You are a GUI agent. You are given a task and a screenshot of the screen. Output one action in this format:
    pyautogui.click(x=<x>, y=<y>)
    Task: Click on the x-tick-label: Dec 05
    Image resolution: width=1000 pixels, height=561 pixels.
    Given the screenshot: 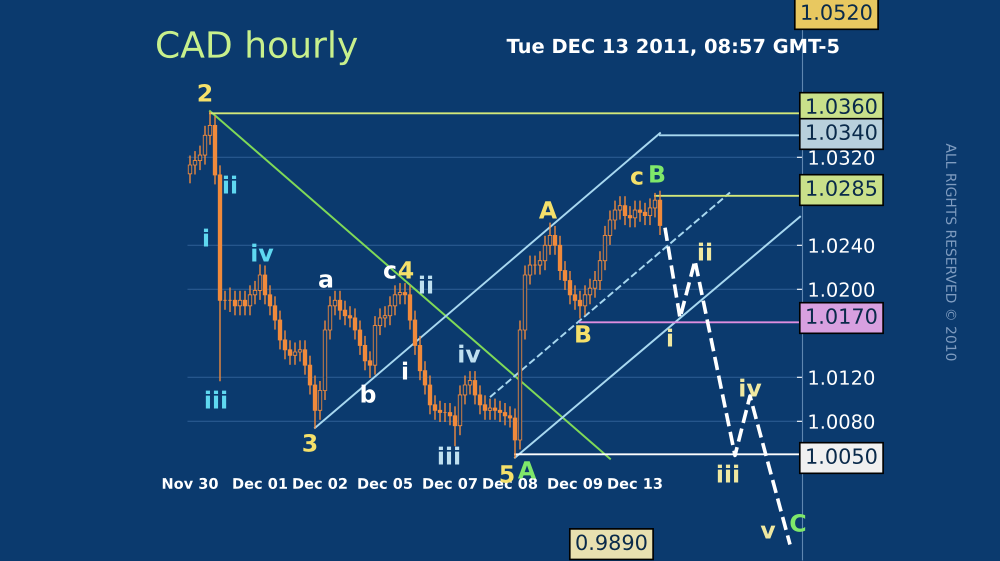 What is the action you would take?
    pyautogui.click(x=385, y=483)
    